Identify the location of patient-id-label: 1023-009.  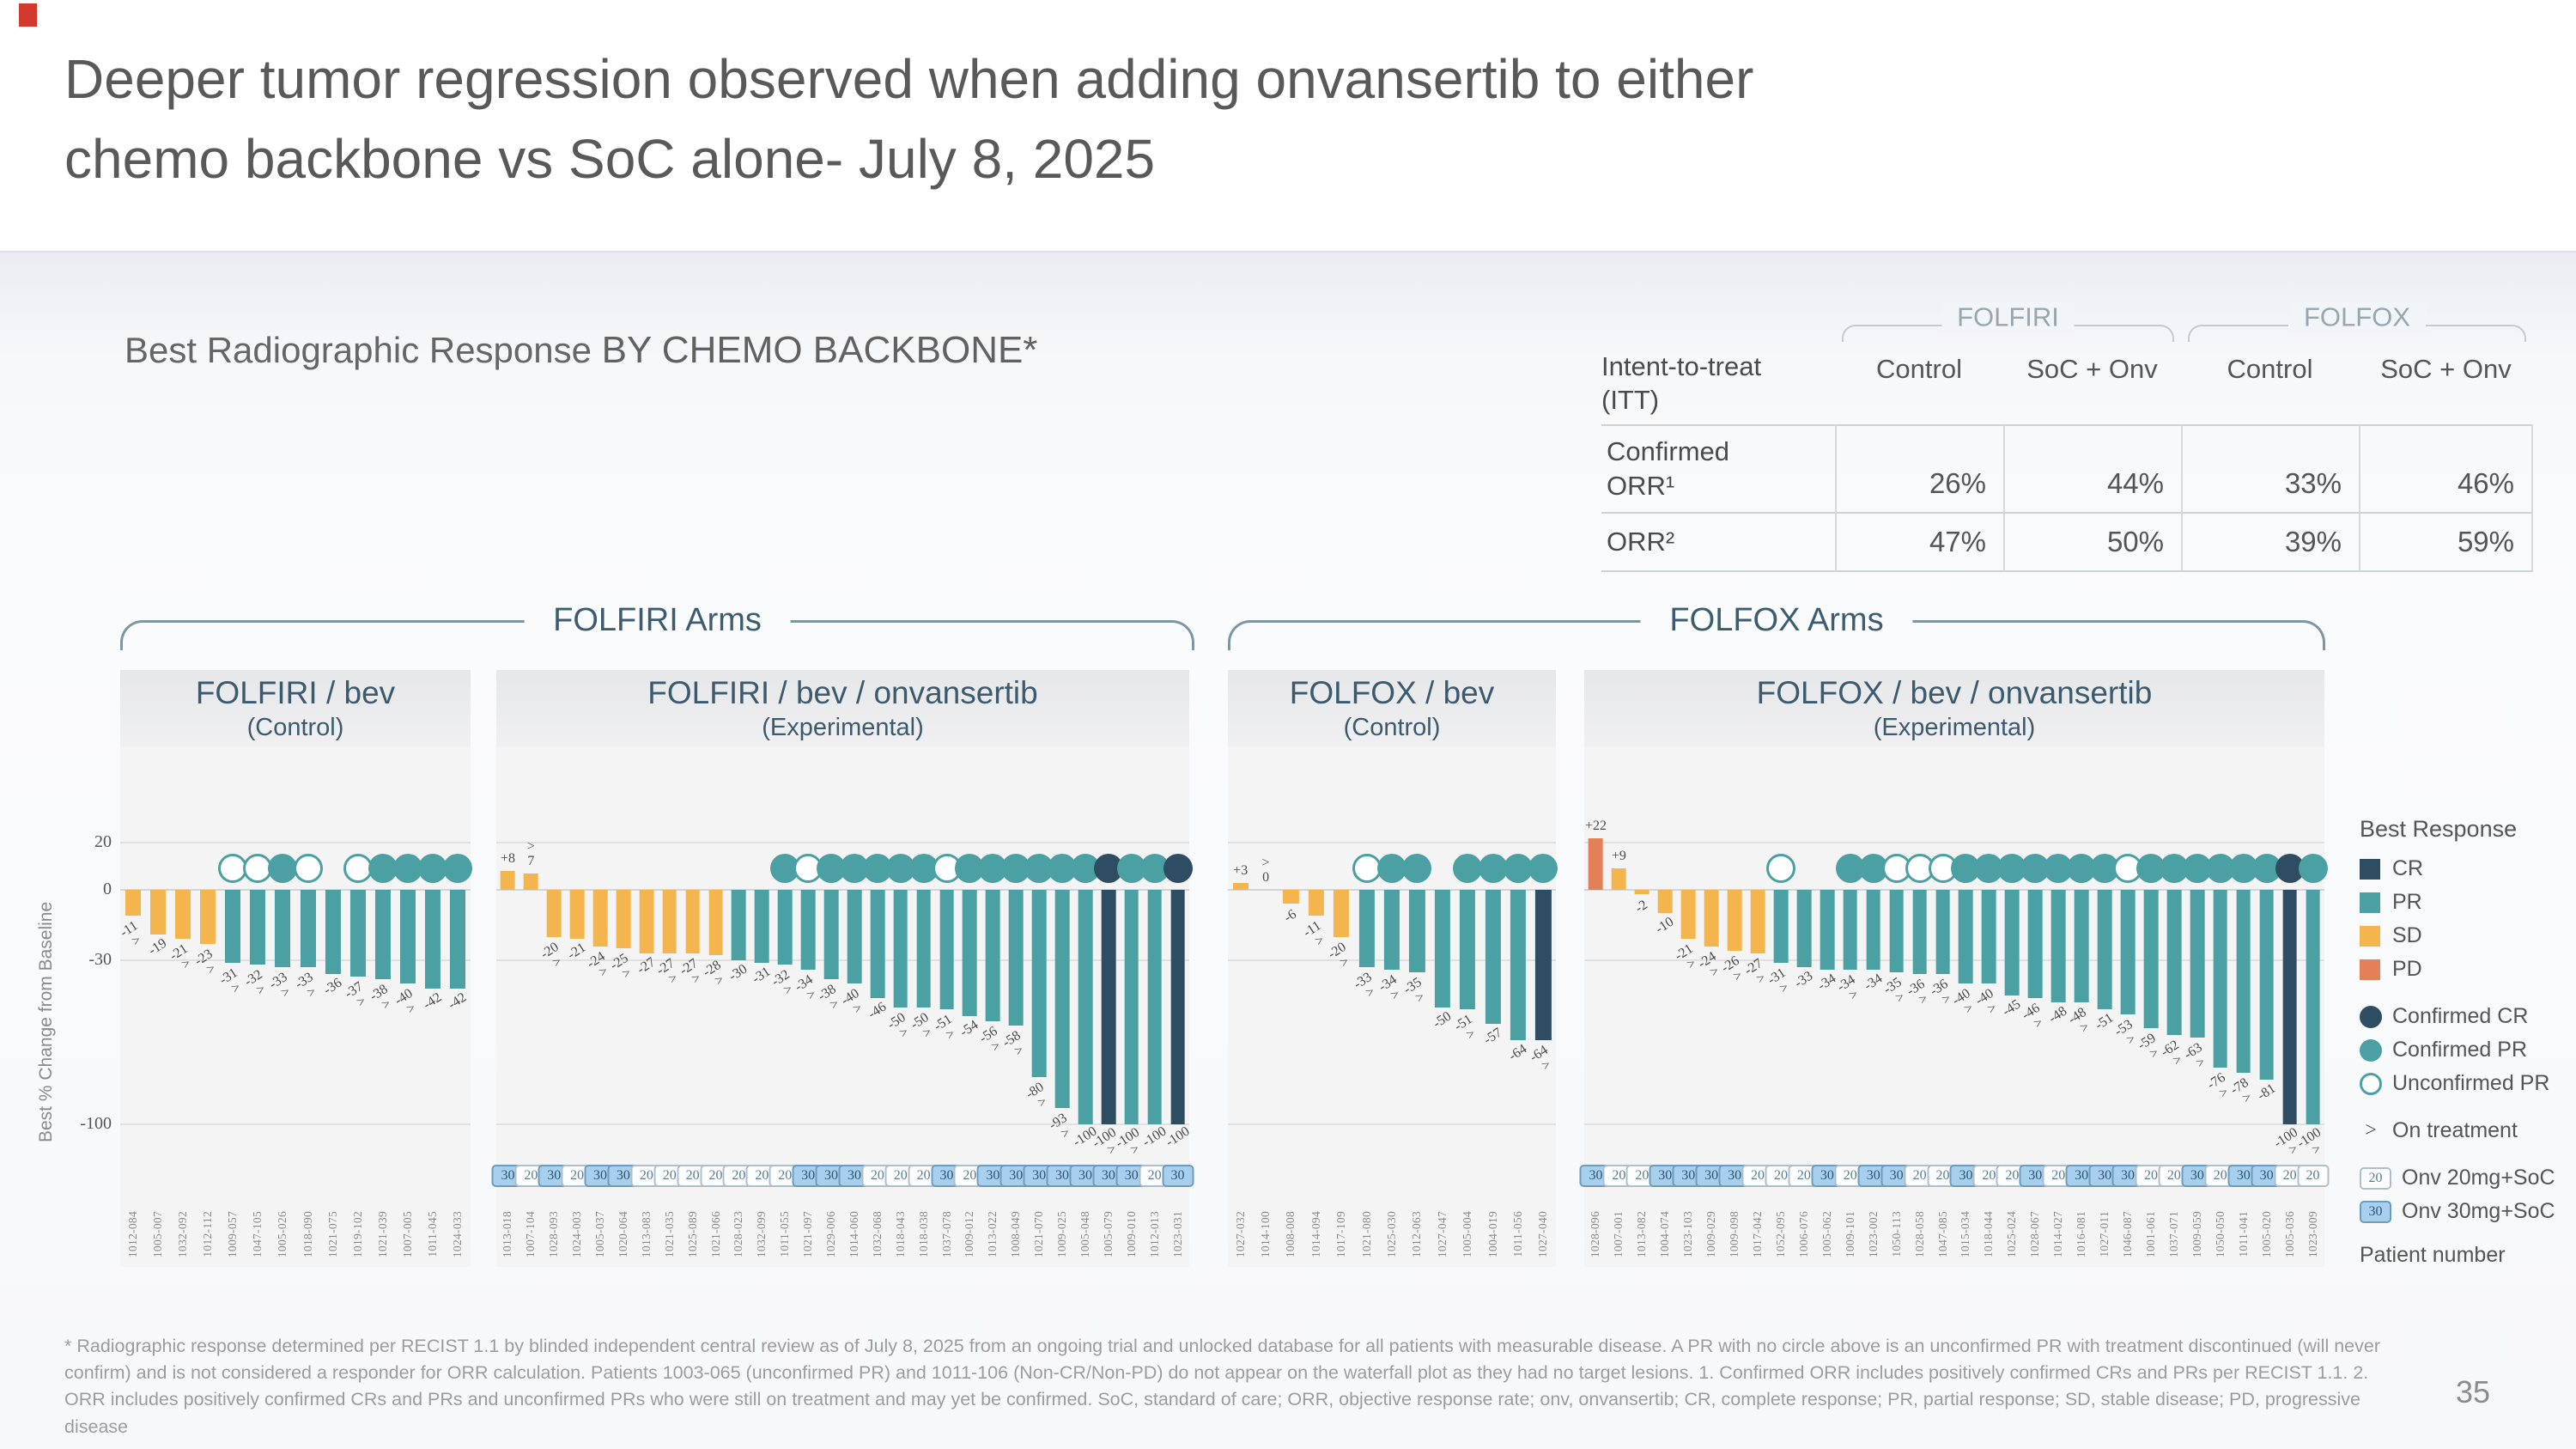
(2312, 1234).